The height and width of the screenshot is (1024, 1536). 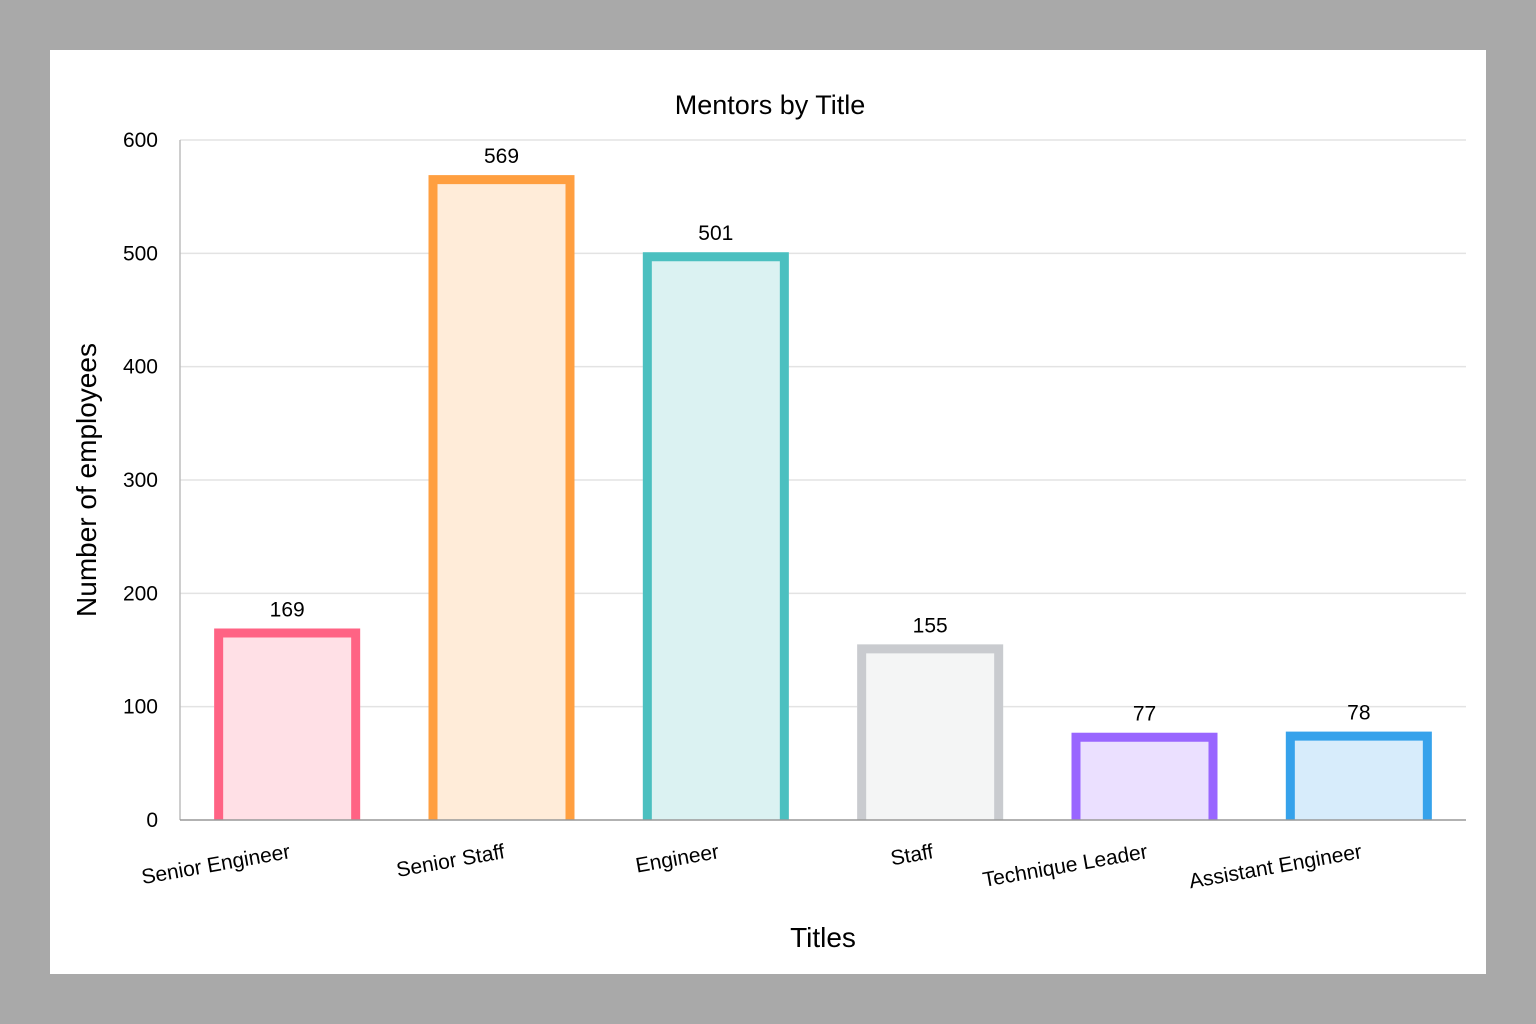 I want to click on y-tick-label: 600, so click(x=140, y=140).